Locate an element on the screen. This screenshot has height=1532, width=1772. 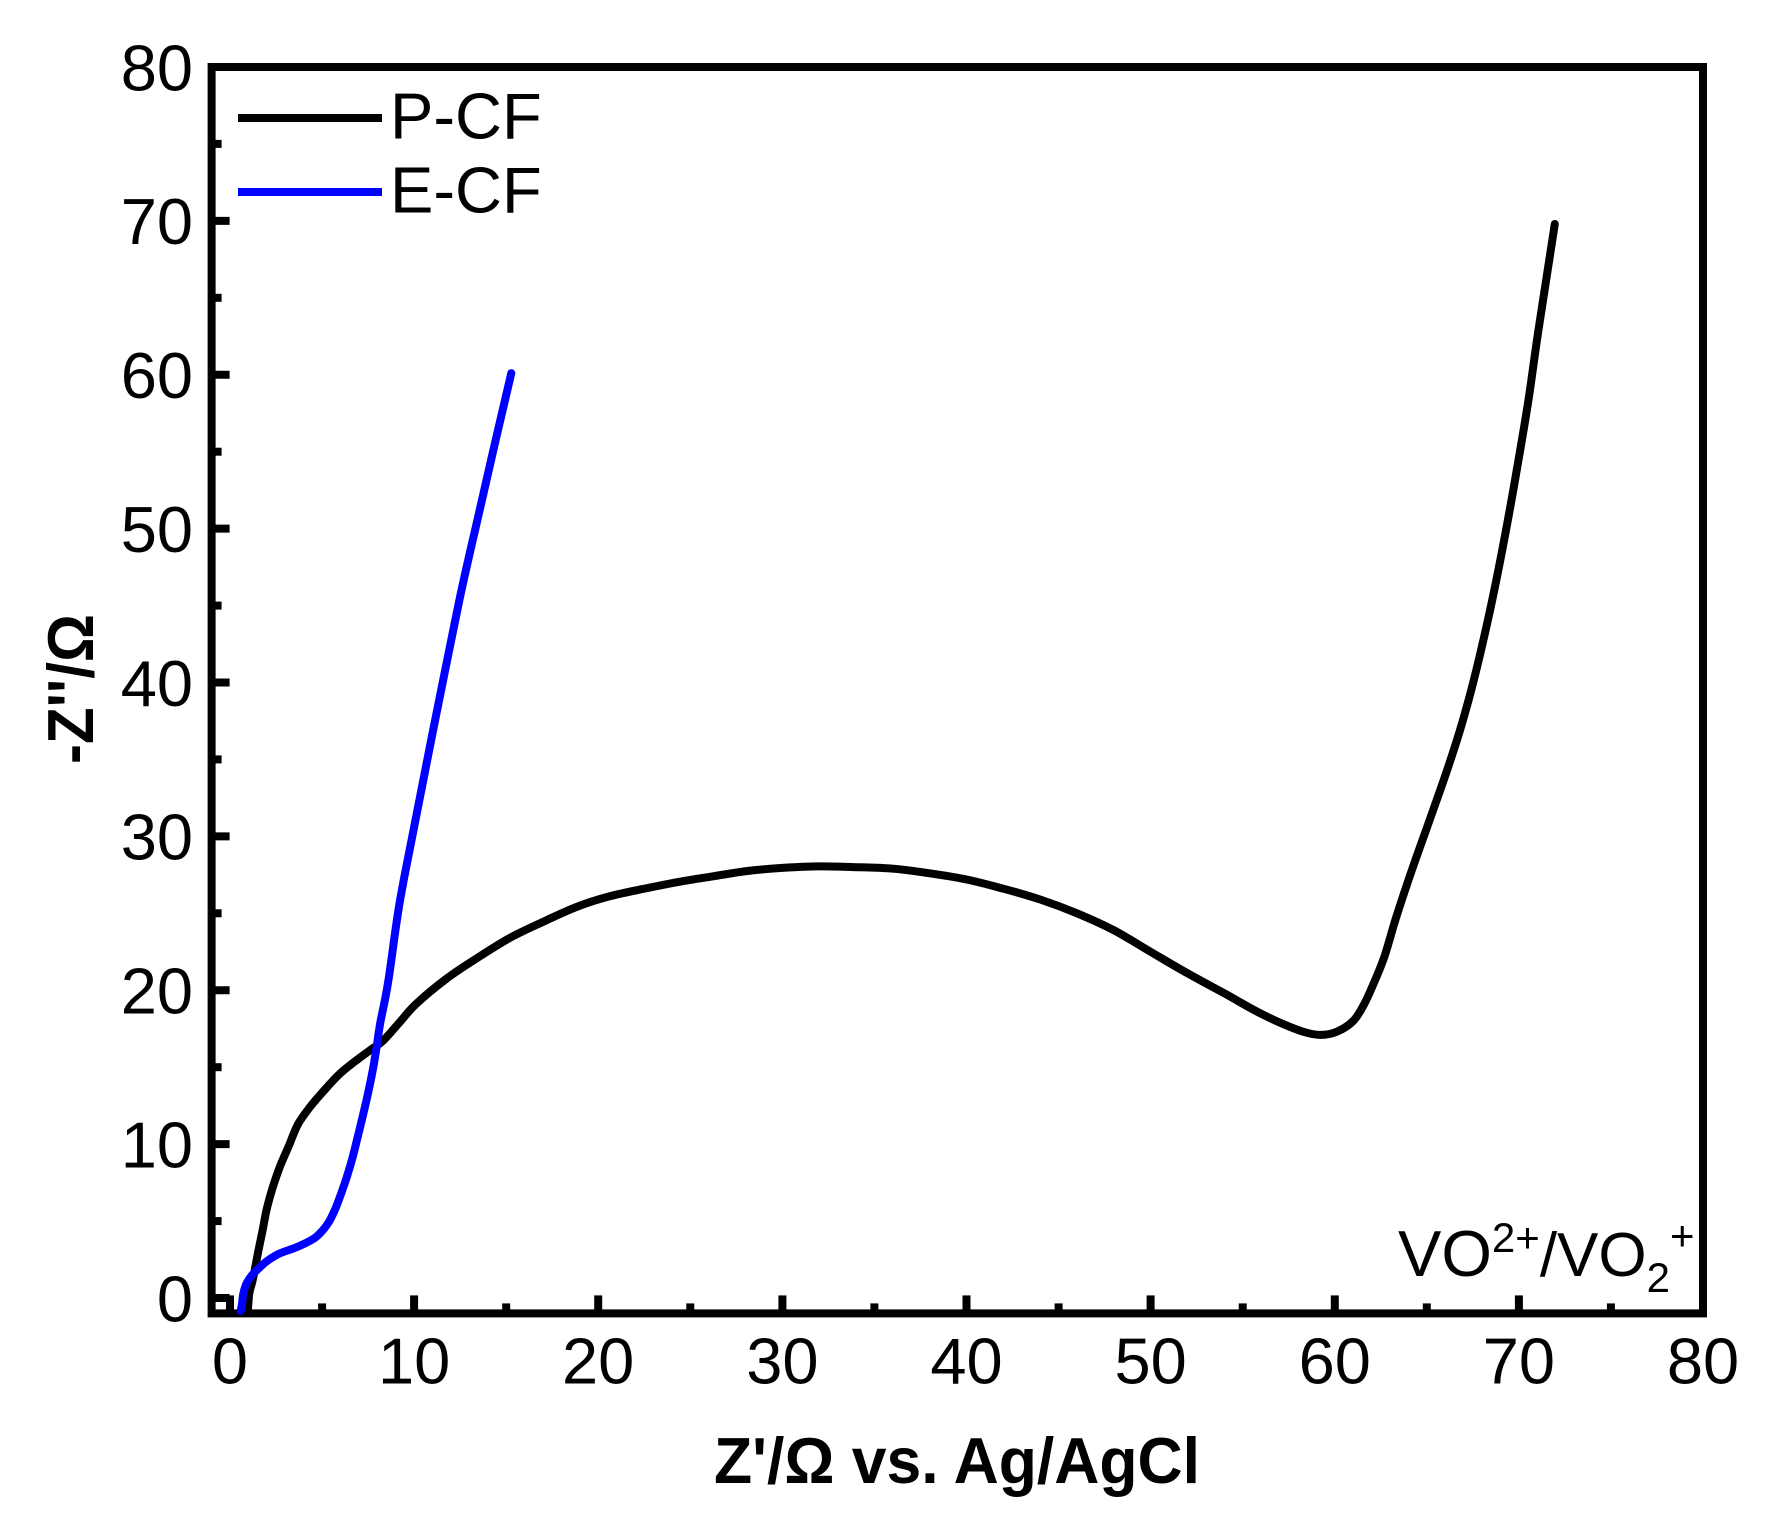
svg-text: P-CF is located at coordinates (466, 116).